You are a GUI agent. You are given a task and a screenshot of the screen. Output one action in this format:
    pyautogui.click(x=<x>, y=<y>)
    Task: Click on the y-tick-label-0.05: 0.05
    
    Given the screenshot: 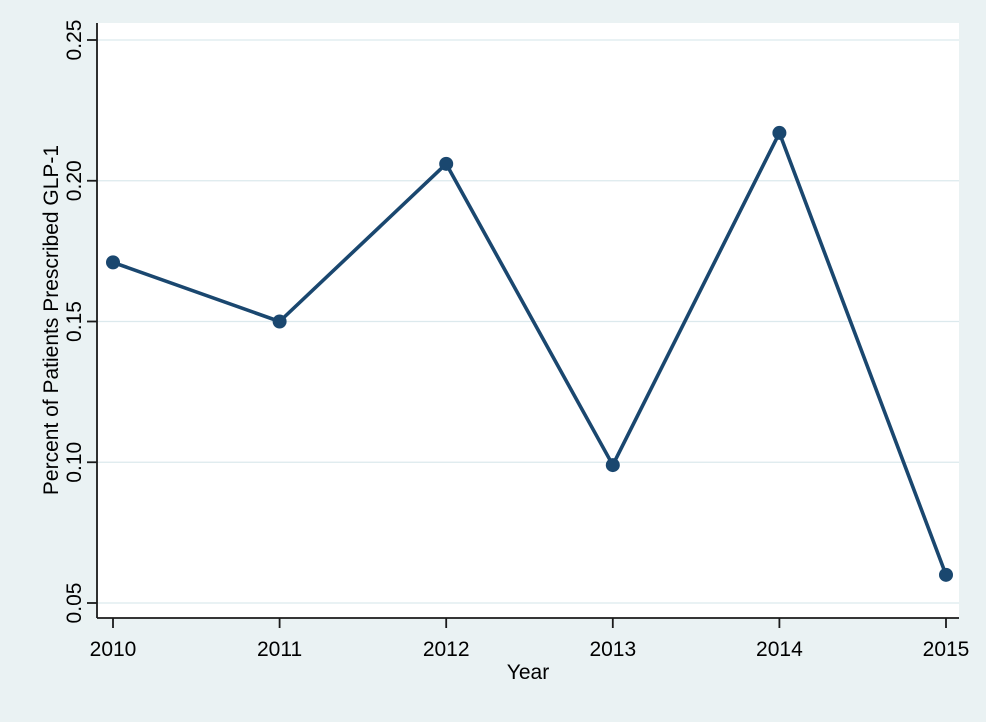 What is the action you would take?
    pyautogui.click(x=74, y=603)
    